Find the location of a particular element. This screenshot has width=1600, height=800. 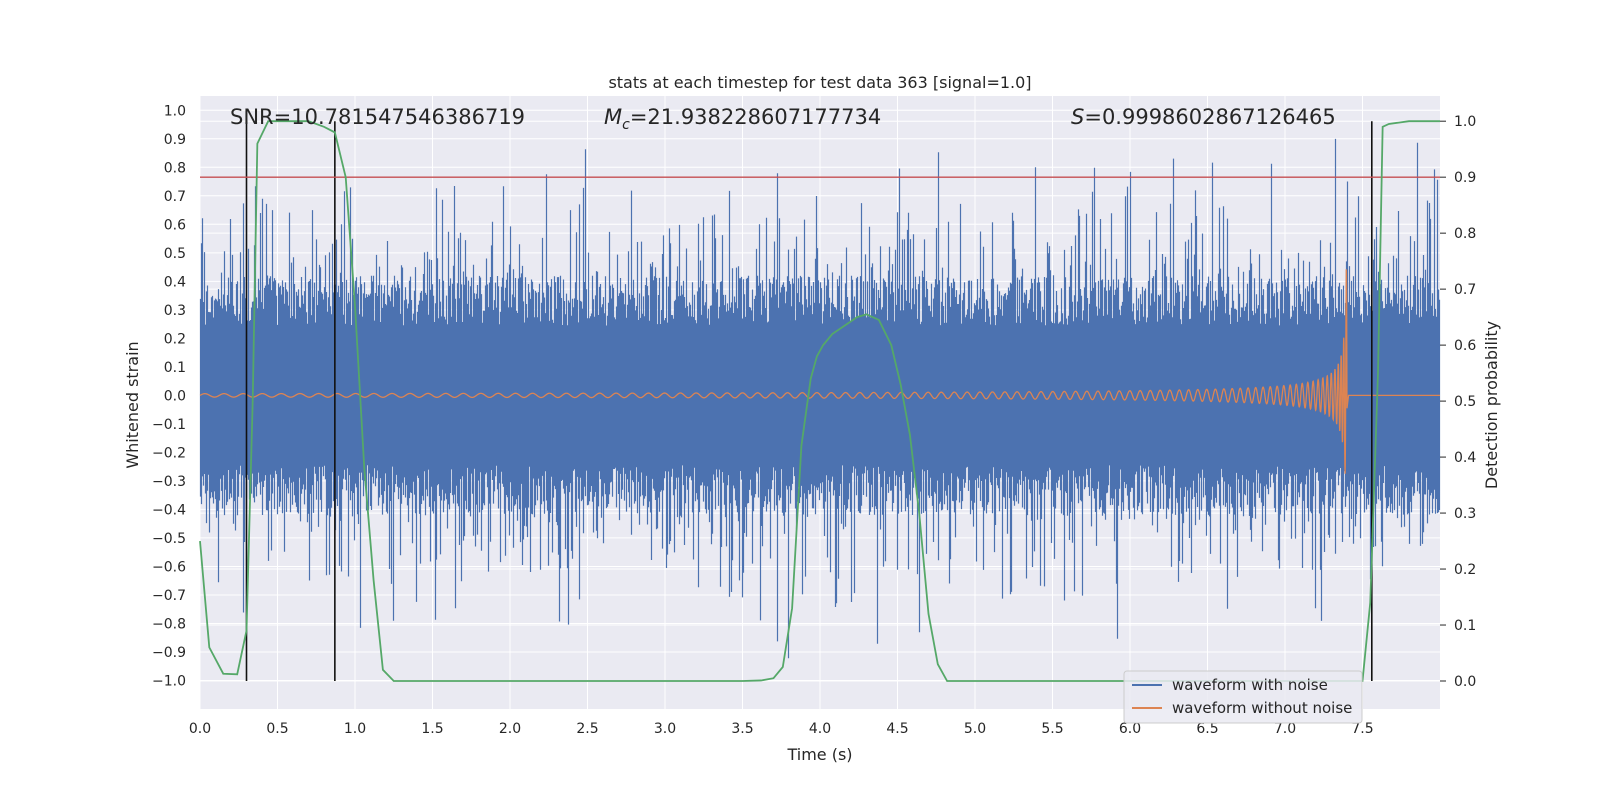

y-left-tick-label: −0.2 is located at coordinates (169, 453).